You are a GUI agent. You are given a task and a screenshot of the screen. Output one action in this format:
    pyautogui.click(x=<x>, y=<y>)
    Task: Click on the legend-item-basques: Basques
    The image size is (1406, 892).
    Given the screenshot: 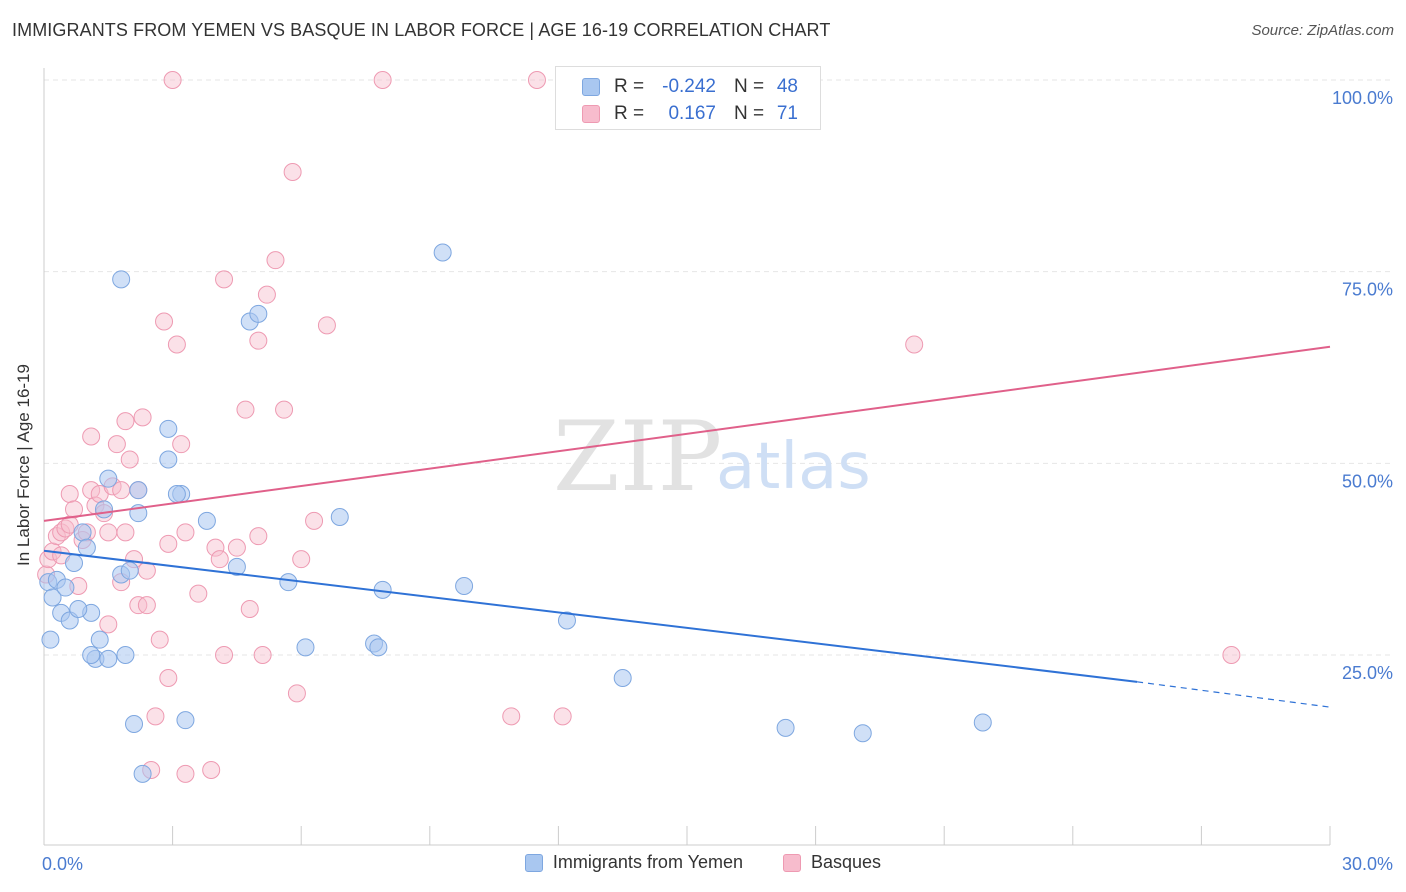 What is the action you would take?
    pyautogui.click(x=832, y=862)
    